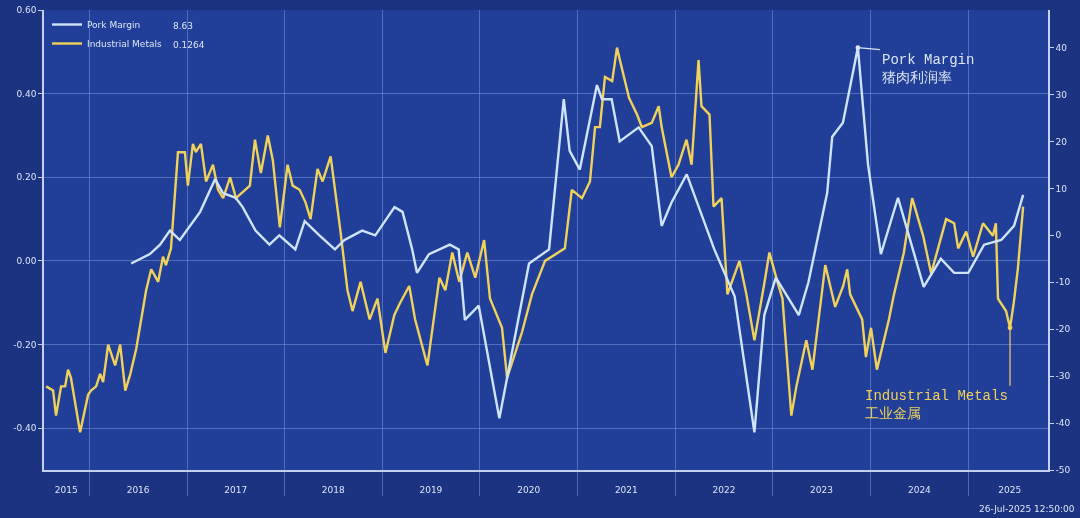  What do you see at coordinates (1058, 235) in the screenshot?
I see `y2-tick-label: 0` at bounding box center [1058, 235].